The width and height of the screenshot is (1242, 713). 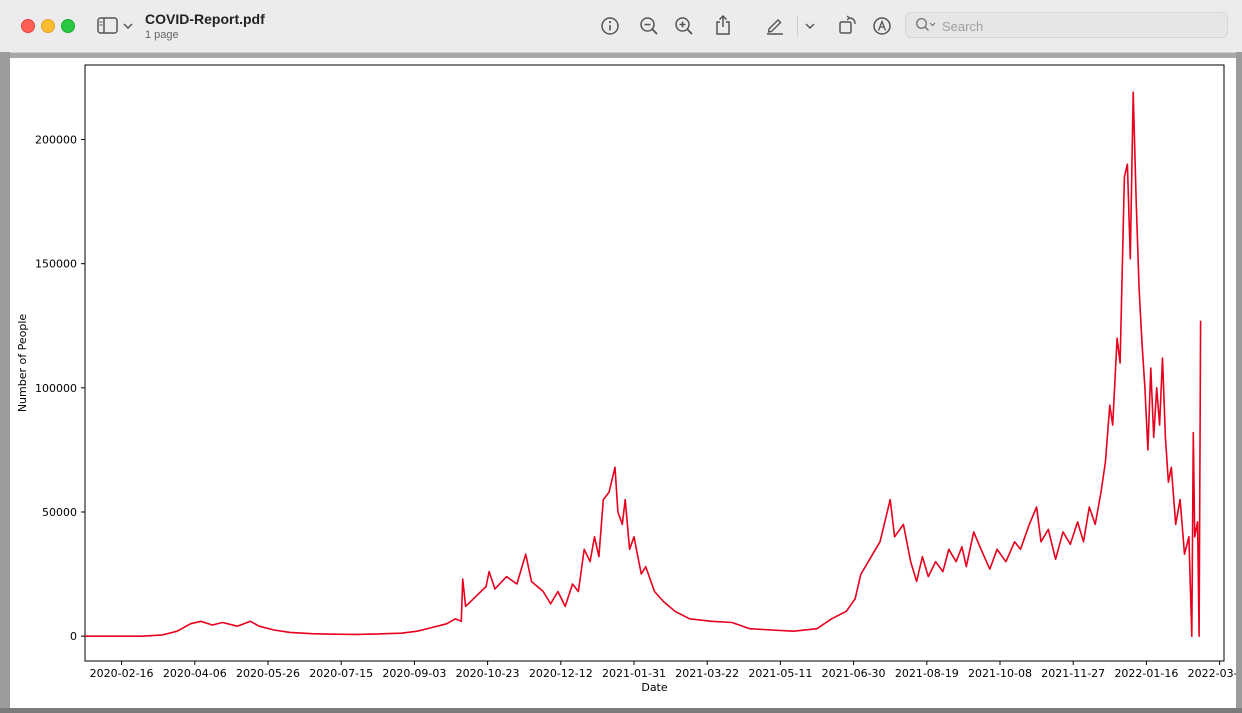 I want to click on page-shadow-left, so click(x=5, y=380).